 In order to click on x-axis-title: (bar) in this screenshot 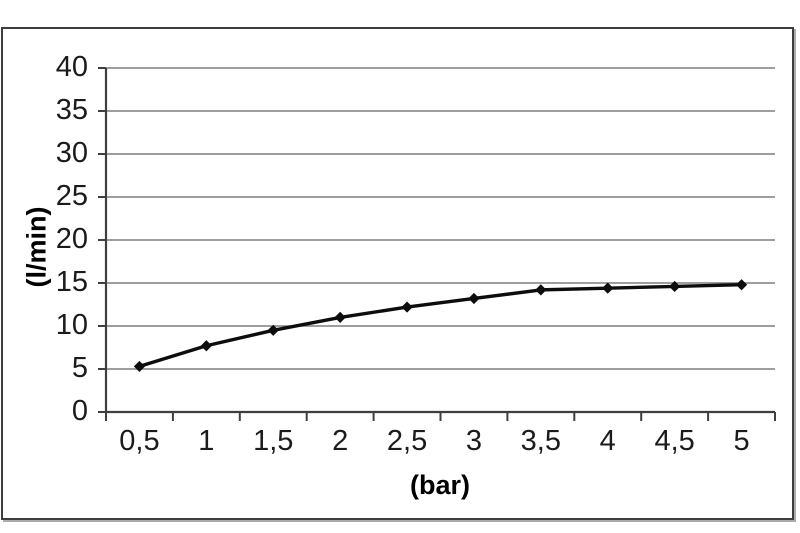, I will do `click(440, 485)`.